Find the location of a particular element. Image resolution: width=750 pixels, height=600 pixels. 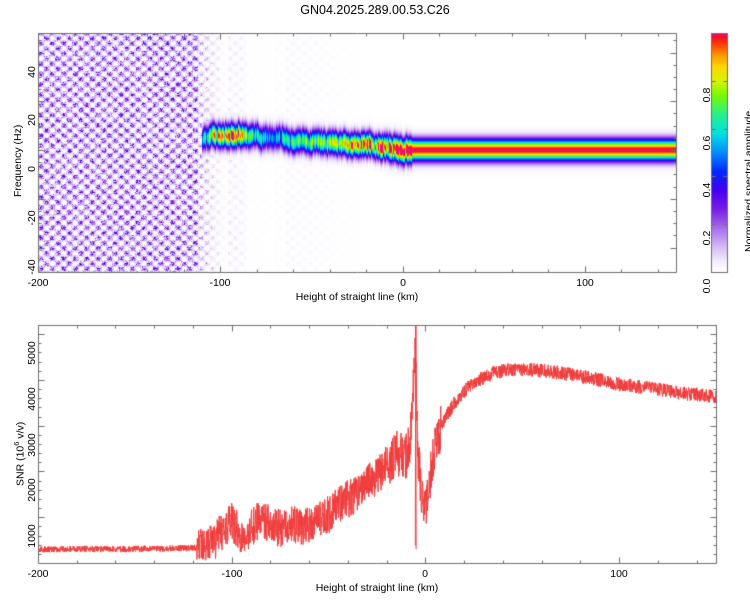

spectrogram-x-tick-1: -100 is located at coordinates (220, 283).